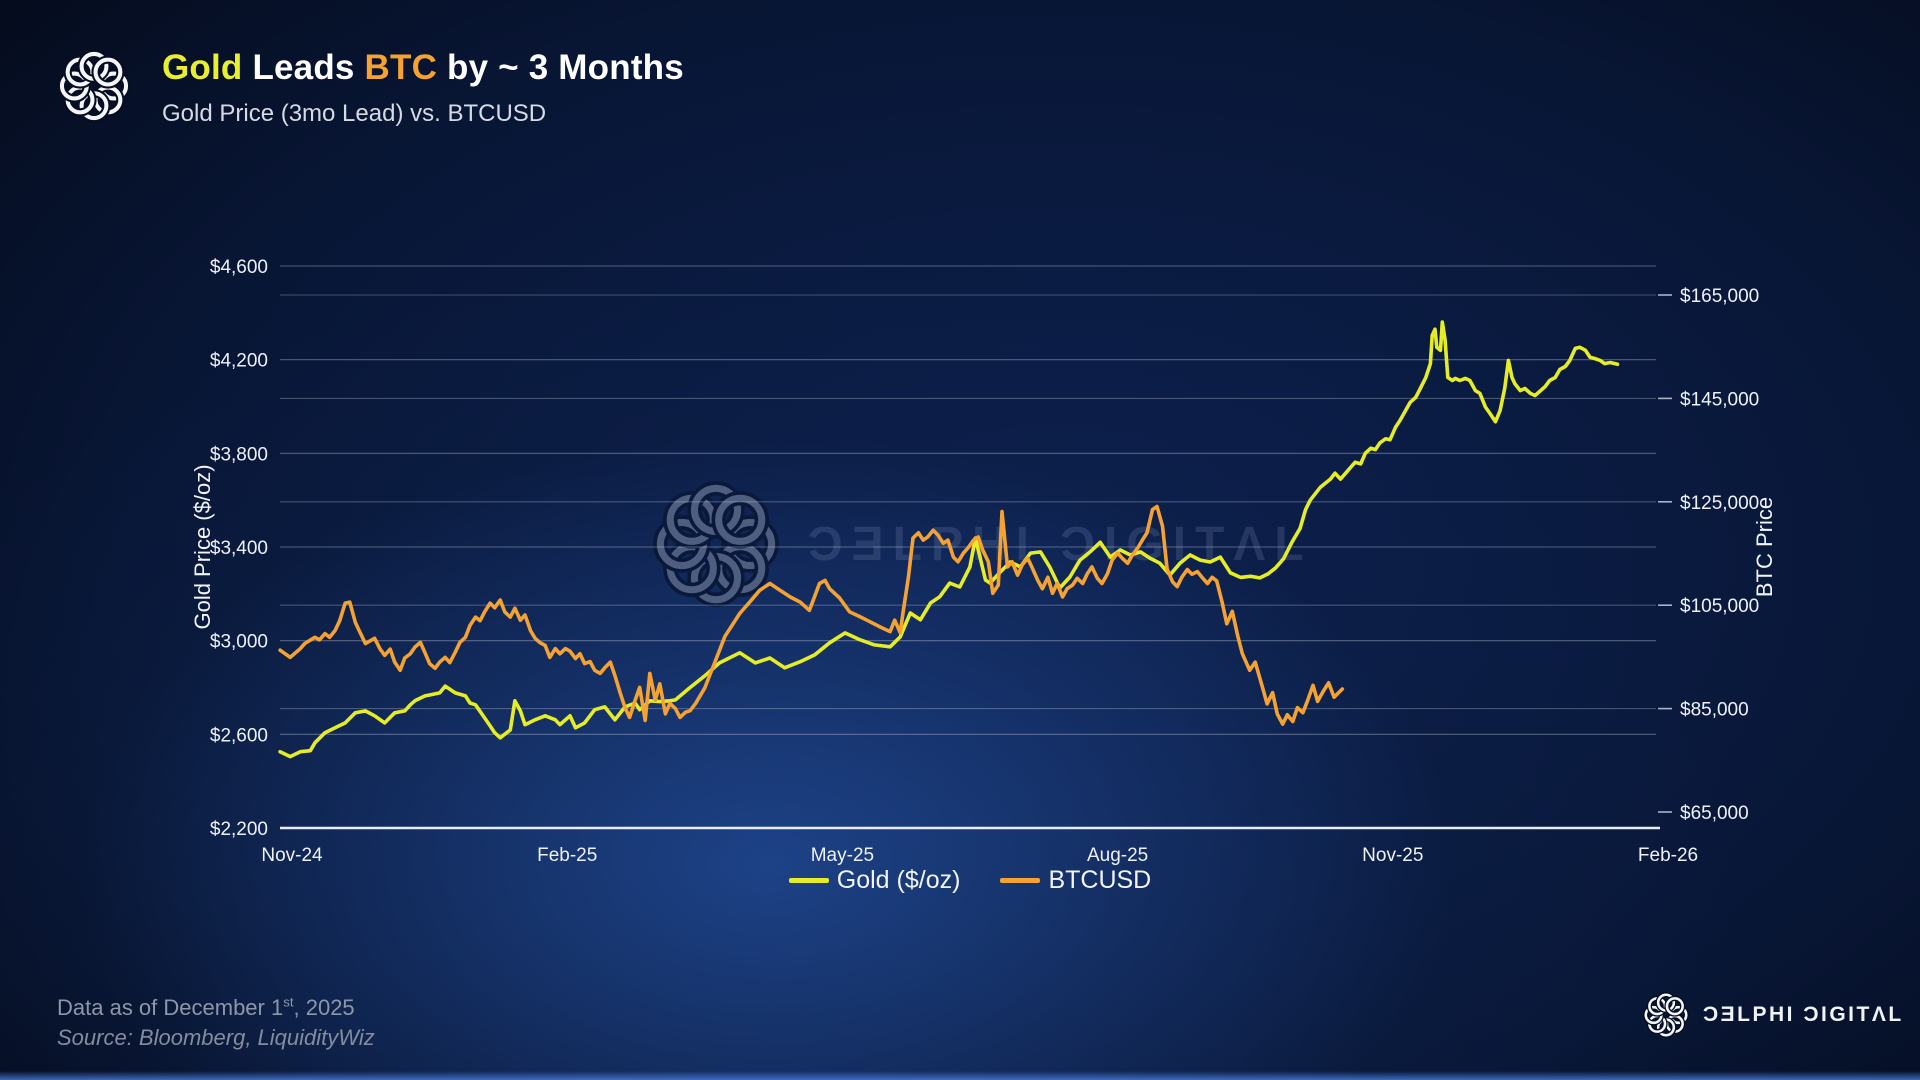  I want to click on title-part-2: BTC, so click(401, 67).